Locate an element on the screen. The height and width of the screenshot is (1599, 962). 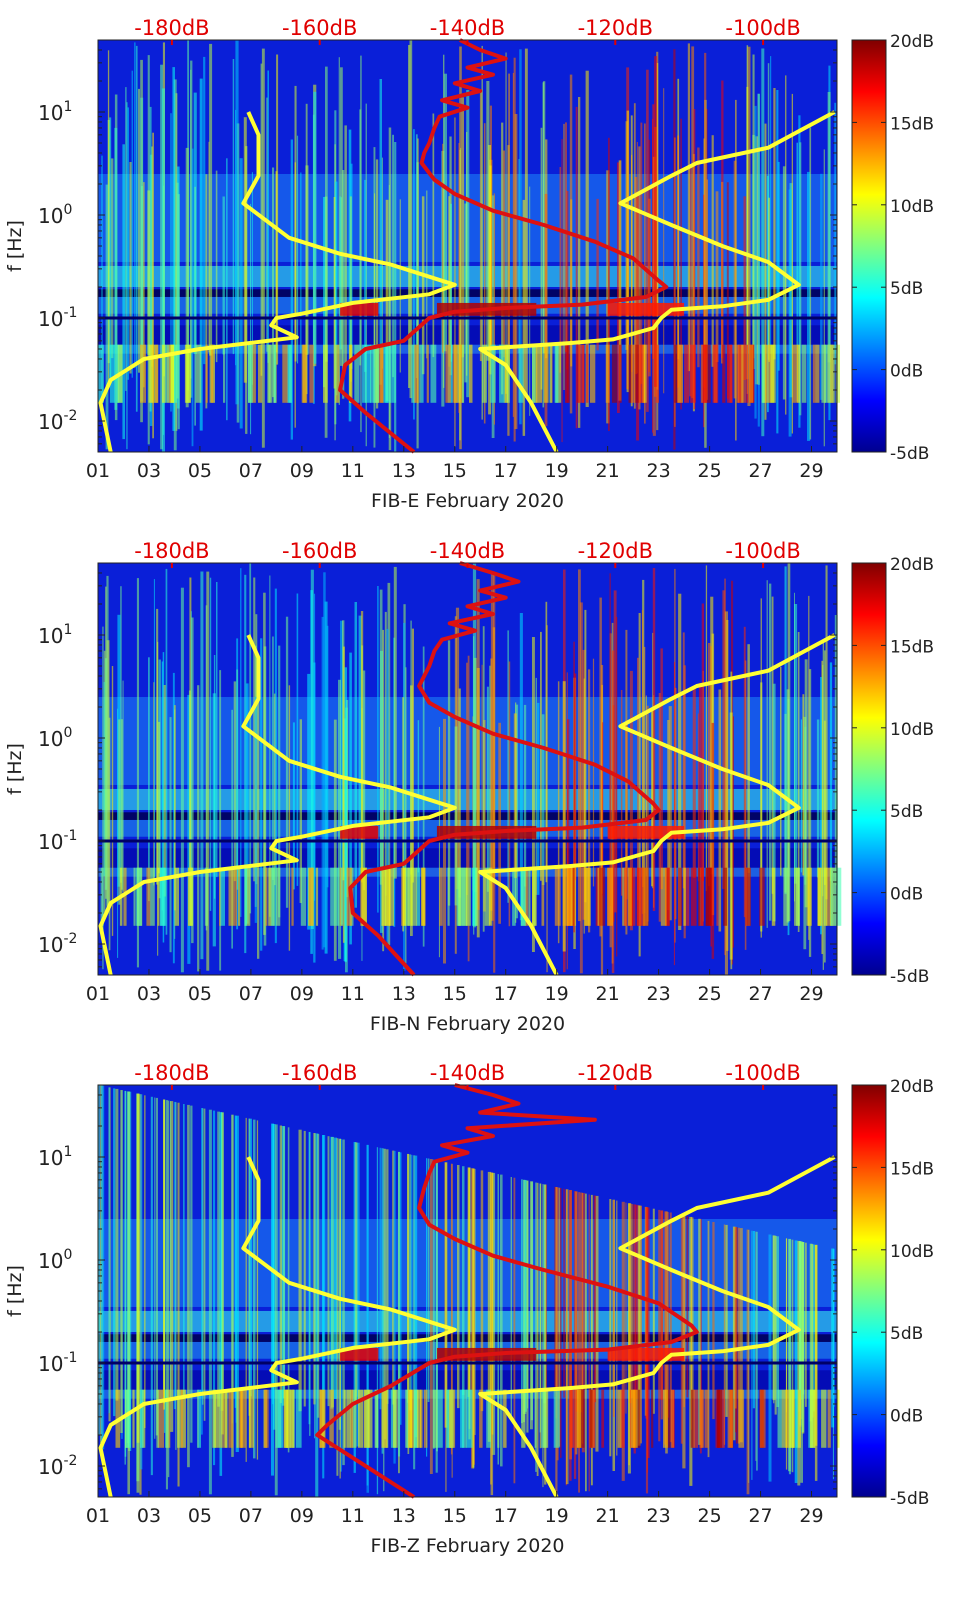
x-tick-label: 03 is located at coordinates (149, 994).